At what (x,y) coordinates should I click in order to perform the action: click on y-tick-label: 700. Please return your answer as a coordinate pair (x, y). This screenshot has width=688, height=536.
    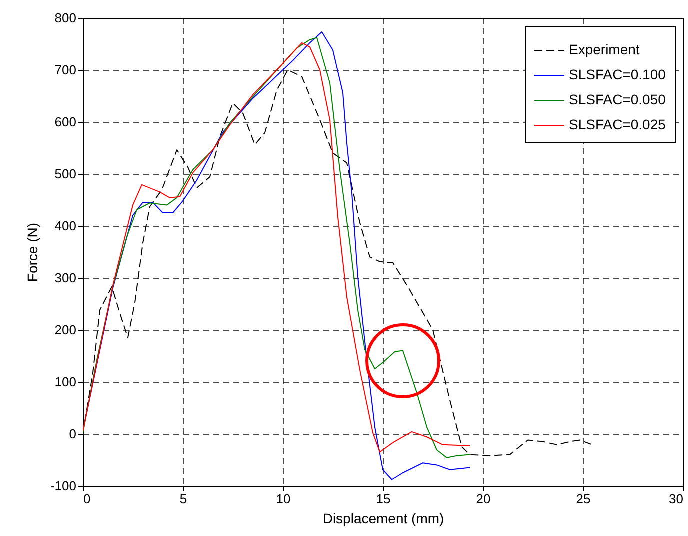
    Looking at the image, I should click on (65, 70).